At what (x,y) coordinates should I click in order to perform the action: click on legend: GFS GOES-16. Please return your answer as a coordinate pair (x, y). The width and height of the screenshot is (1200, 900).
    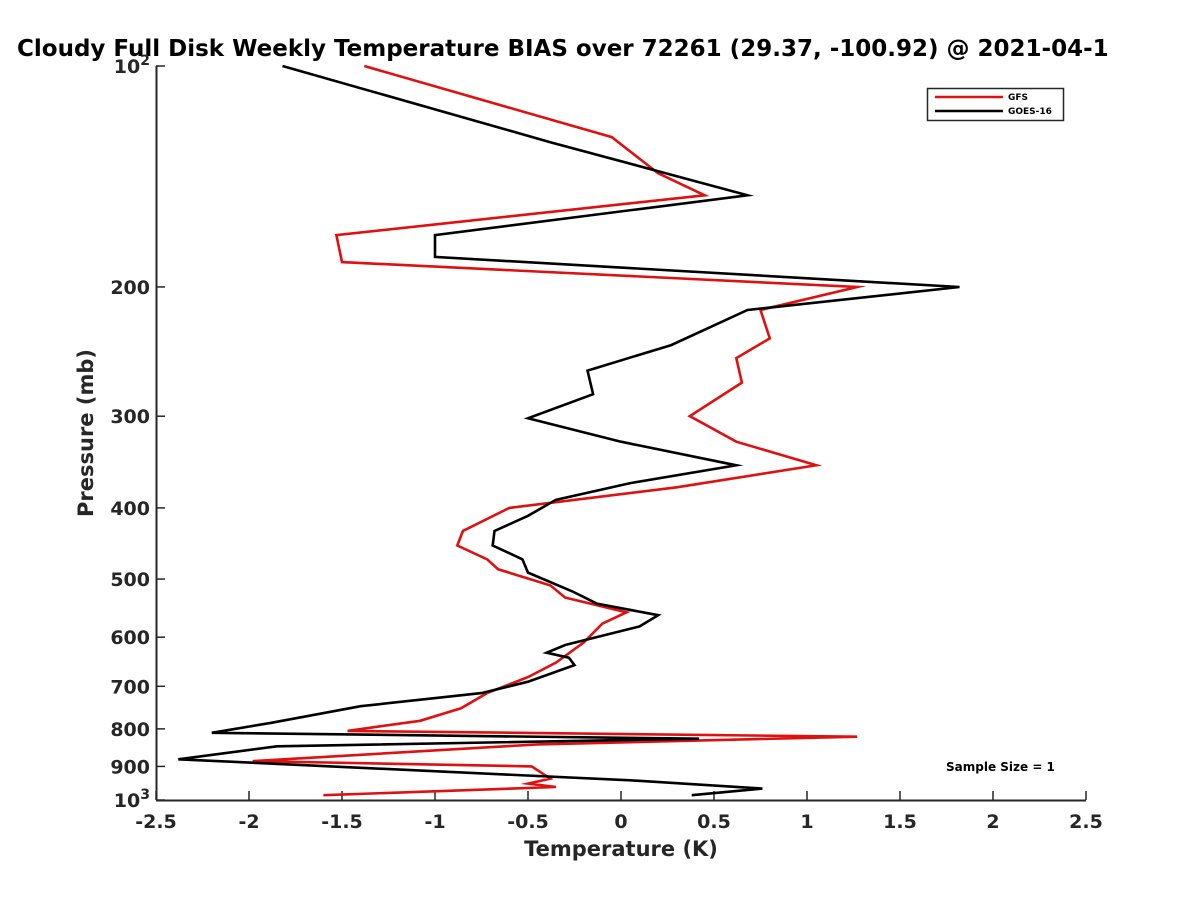
    Looking at the image, I should click on (995, 104).